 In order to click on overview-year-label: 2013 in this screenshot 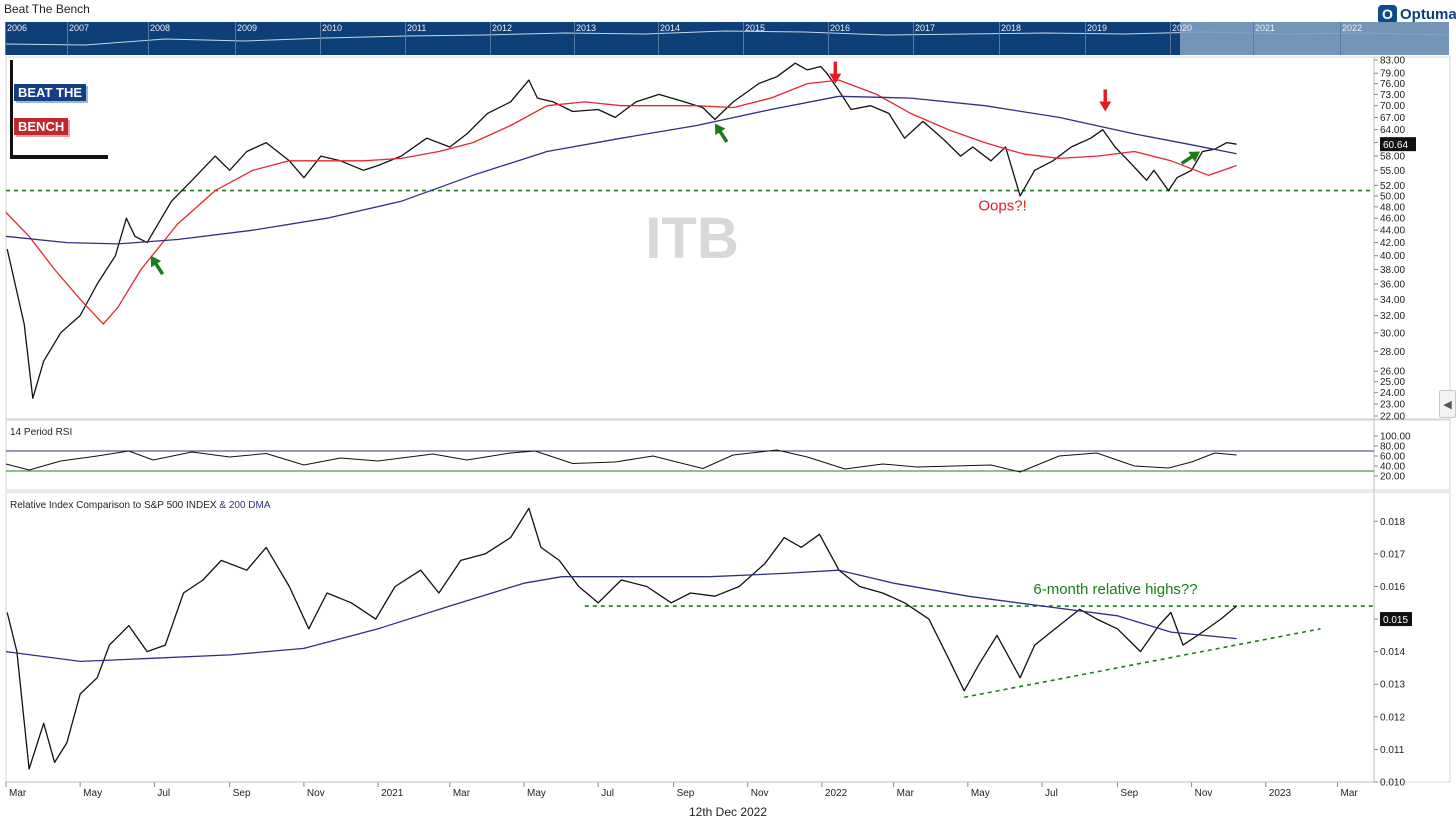, I will do `click(586, 28)`.